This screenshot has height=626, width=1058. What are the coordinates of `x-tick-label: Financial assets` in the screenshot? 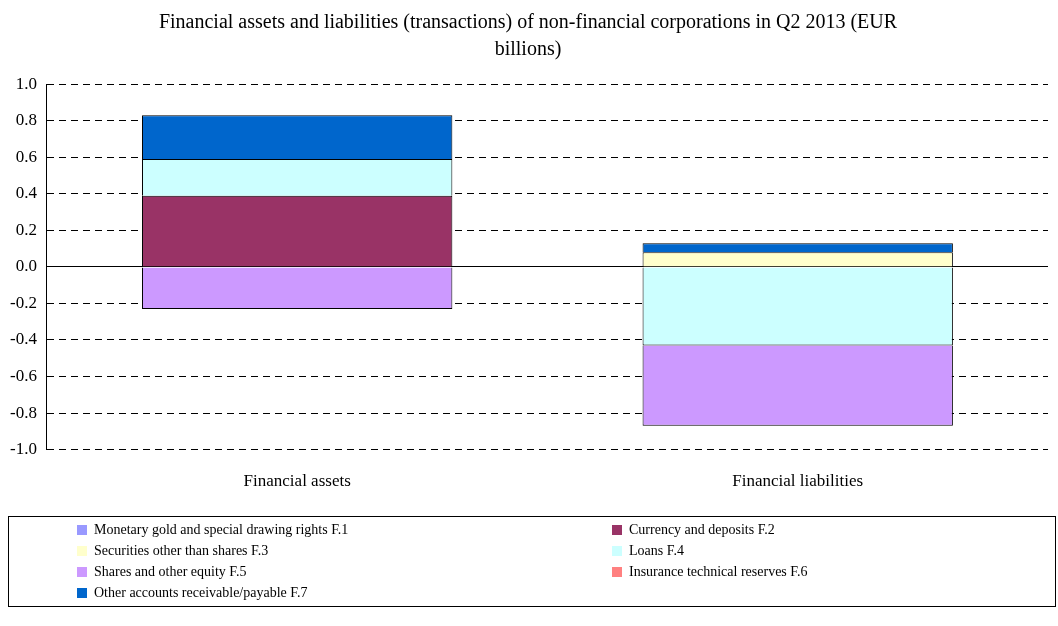 It's located at (297, 481).